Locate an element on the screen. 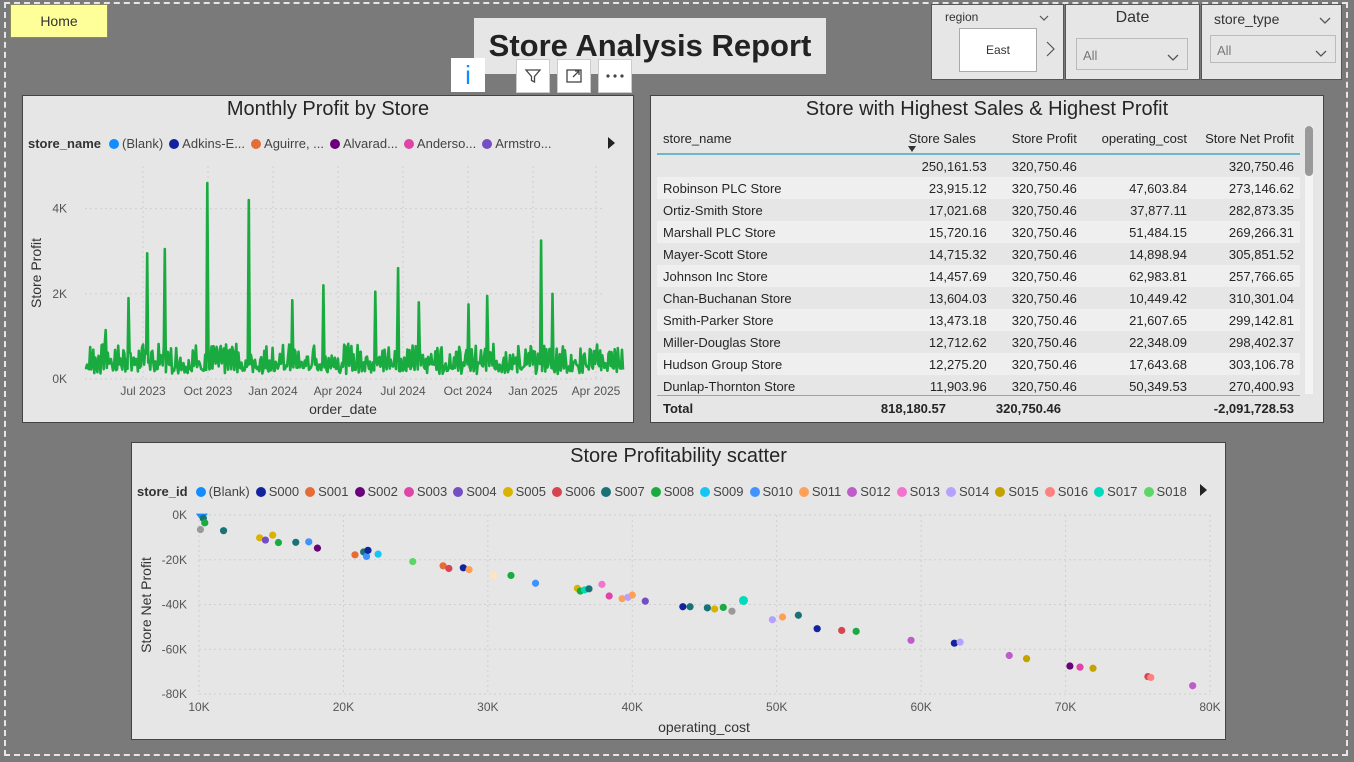 This screenshot has width=1354, height=762. store-type-slicer: store_type All is located at coordinates (1271, 42).